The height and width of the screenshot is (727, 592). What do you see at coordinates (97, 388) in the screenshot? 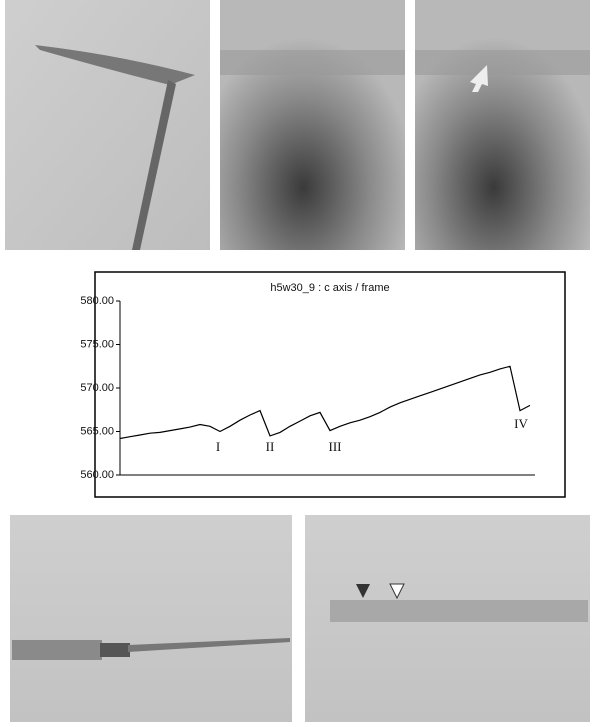
I see `y-tick-label: 570.00` at bounding box center [97, 388].